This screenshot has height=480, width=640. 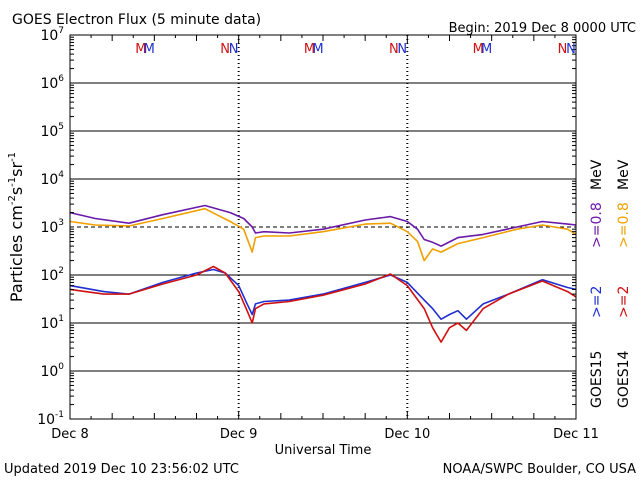 What do you see at coordinates (52, 179) in the screenshot?
I see `y-tick-label: 10⁴` at bounding box center [52, 179].